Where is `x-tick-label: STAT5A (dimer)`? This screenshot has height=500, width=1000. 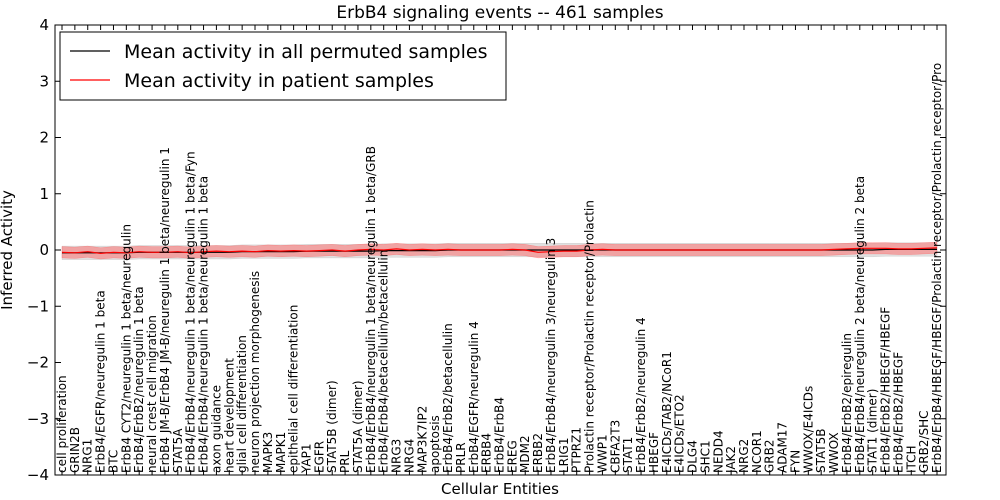 x-tick-label: STAT5A (dimer) is located at coordinates (358, 426).